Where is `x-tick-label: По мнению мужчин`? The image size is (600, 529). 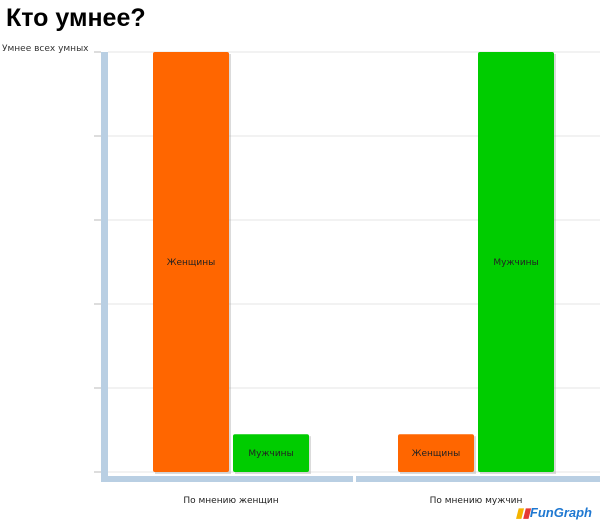
x-tick-label: По мнению мужчин is located at coordinates (476, 501).